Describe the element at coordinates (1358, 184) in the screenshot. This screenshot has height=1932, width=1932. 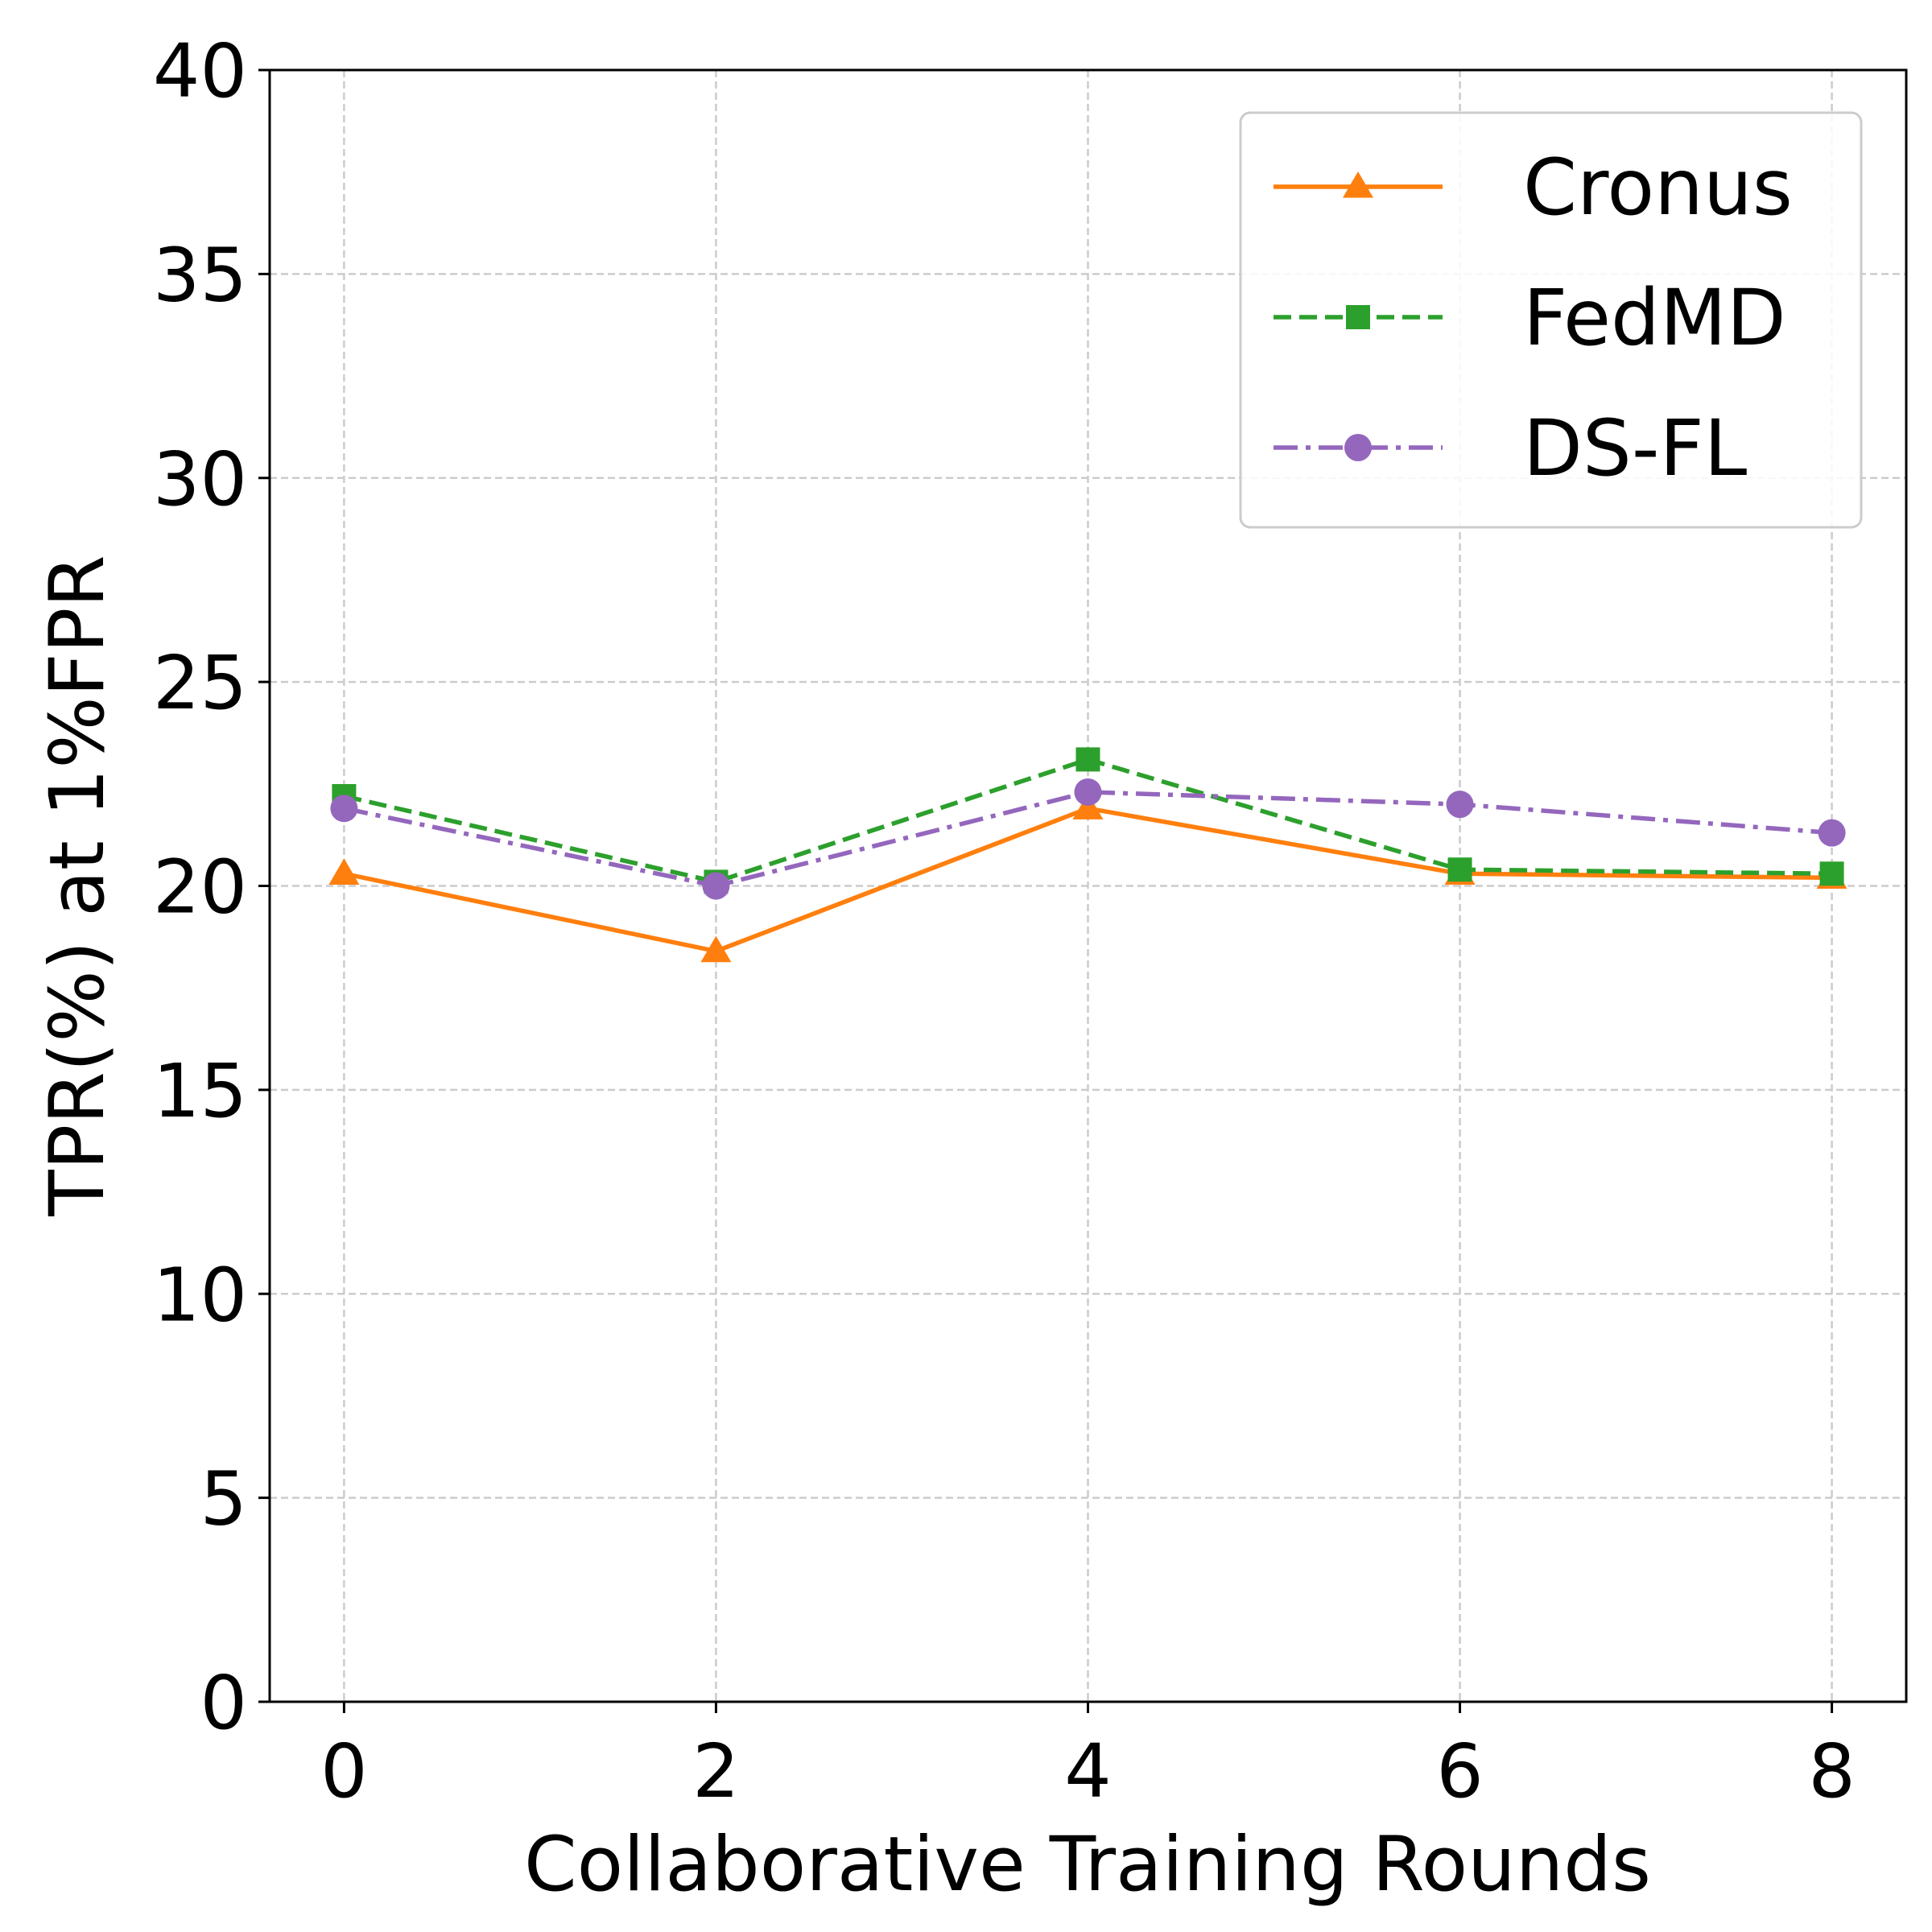
I see `legend-marker-cronus` at that location.